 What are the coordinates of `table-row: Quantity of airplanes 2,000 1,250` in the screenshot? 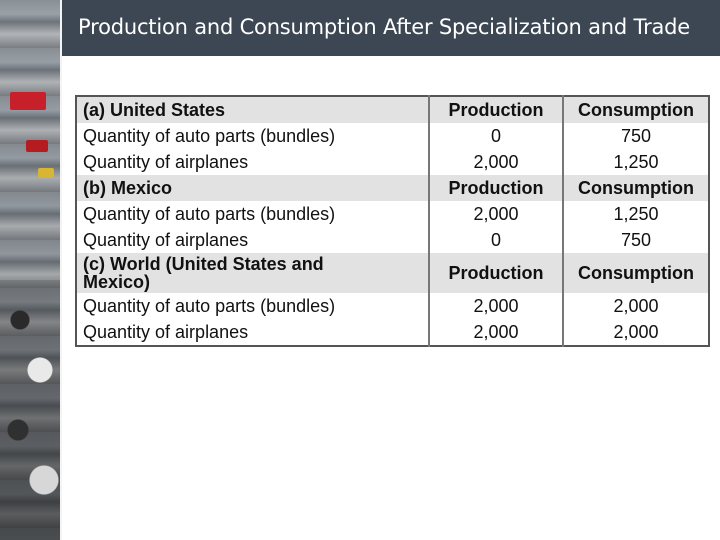 It's located at (392, 162).